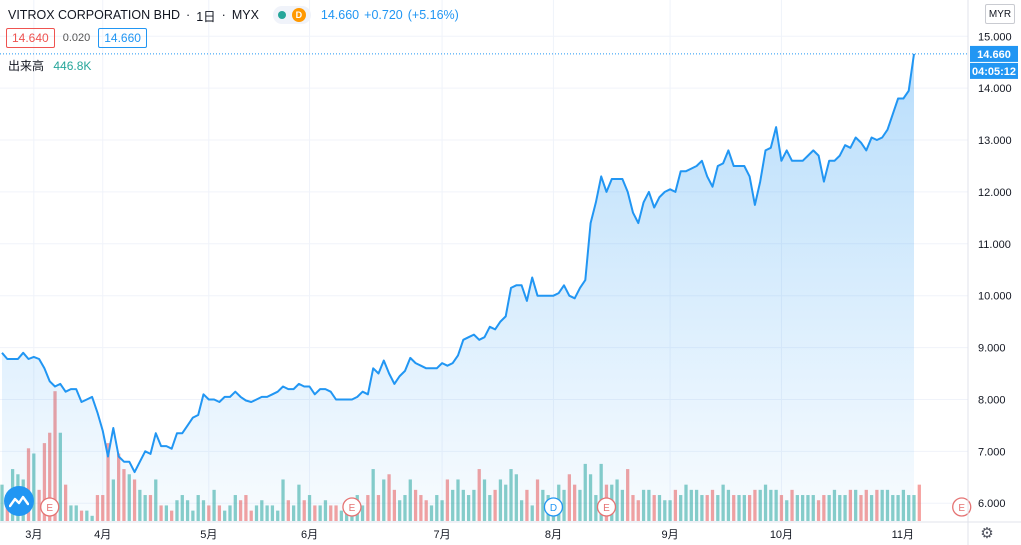 This screenshot has height=545, width=1021. Describe the element at coordinates (995, 141) in the screenshot. I see `y-tick-label: 13.000` at that location.